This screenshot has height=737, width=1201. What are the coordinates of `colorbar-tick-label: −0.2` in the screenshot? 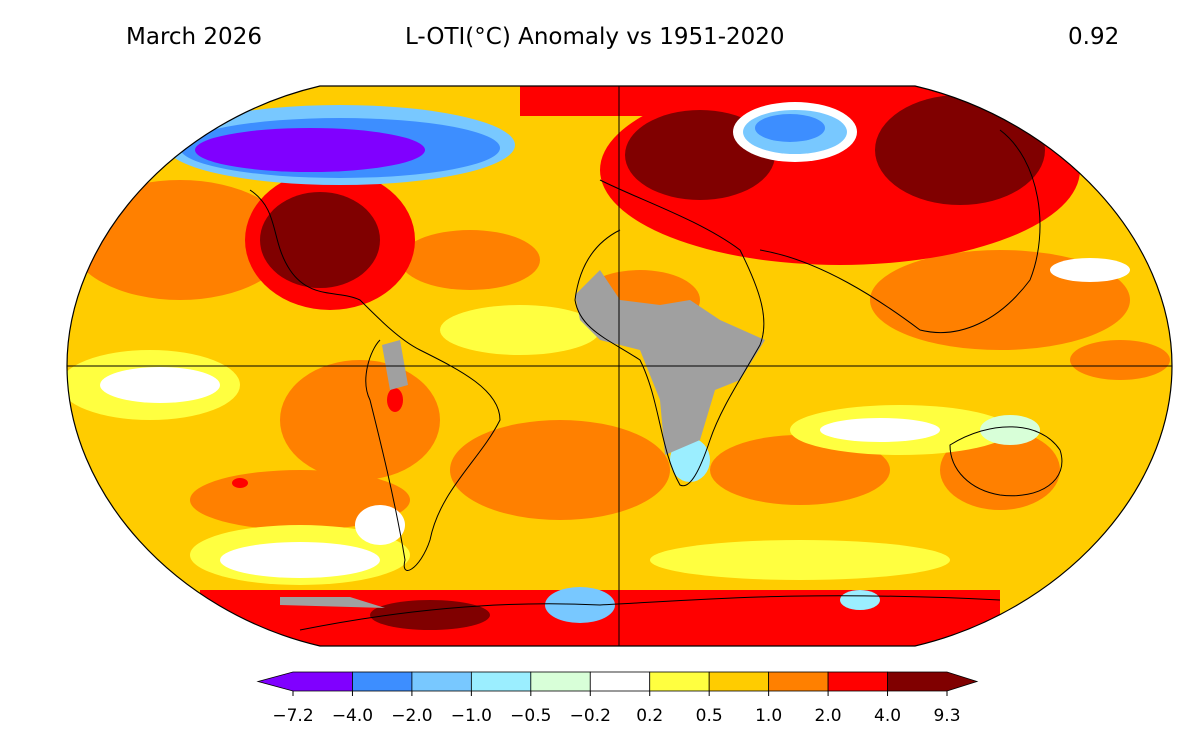 It's located at (590, 716).